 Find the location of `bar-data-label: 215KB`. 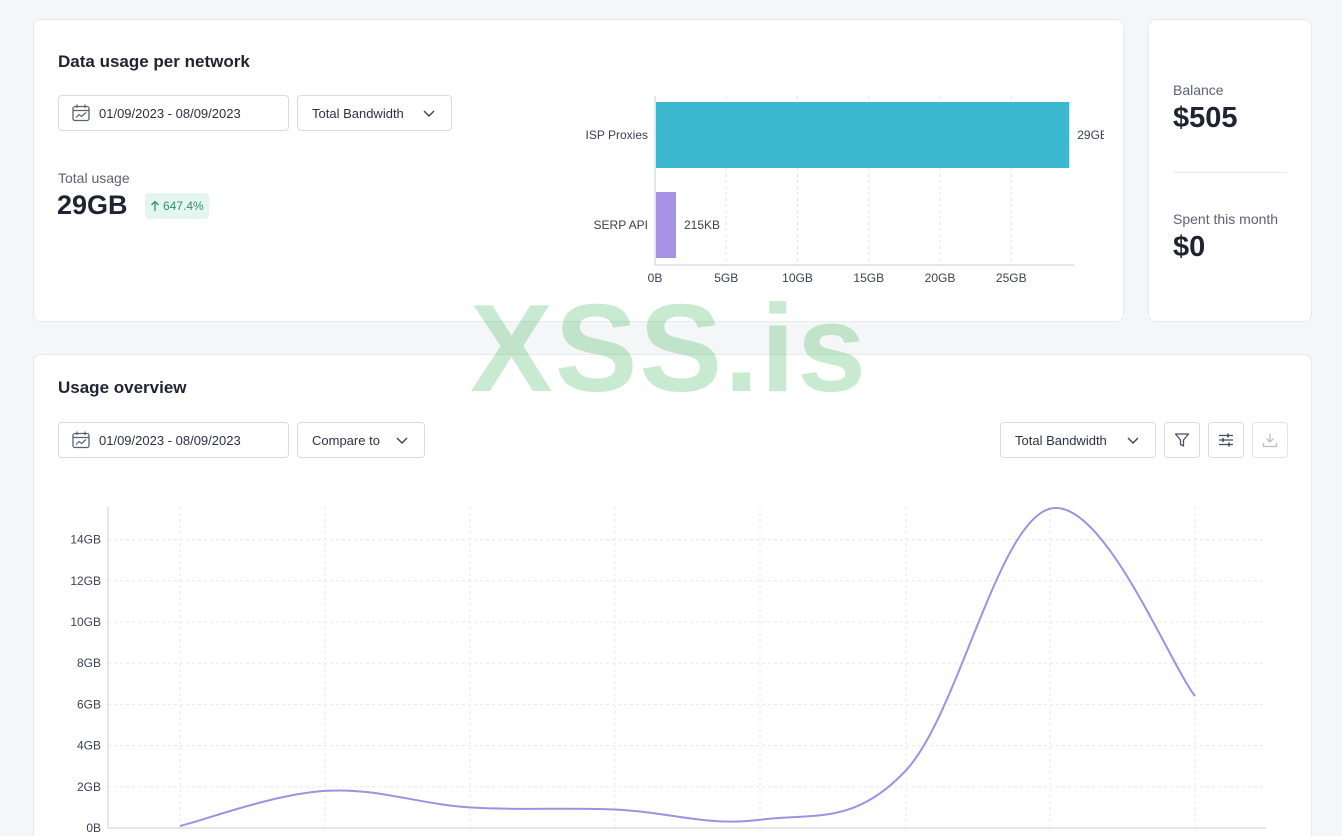

bar-data-label: 215KB is located at coordinates (702, 225).